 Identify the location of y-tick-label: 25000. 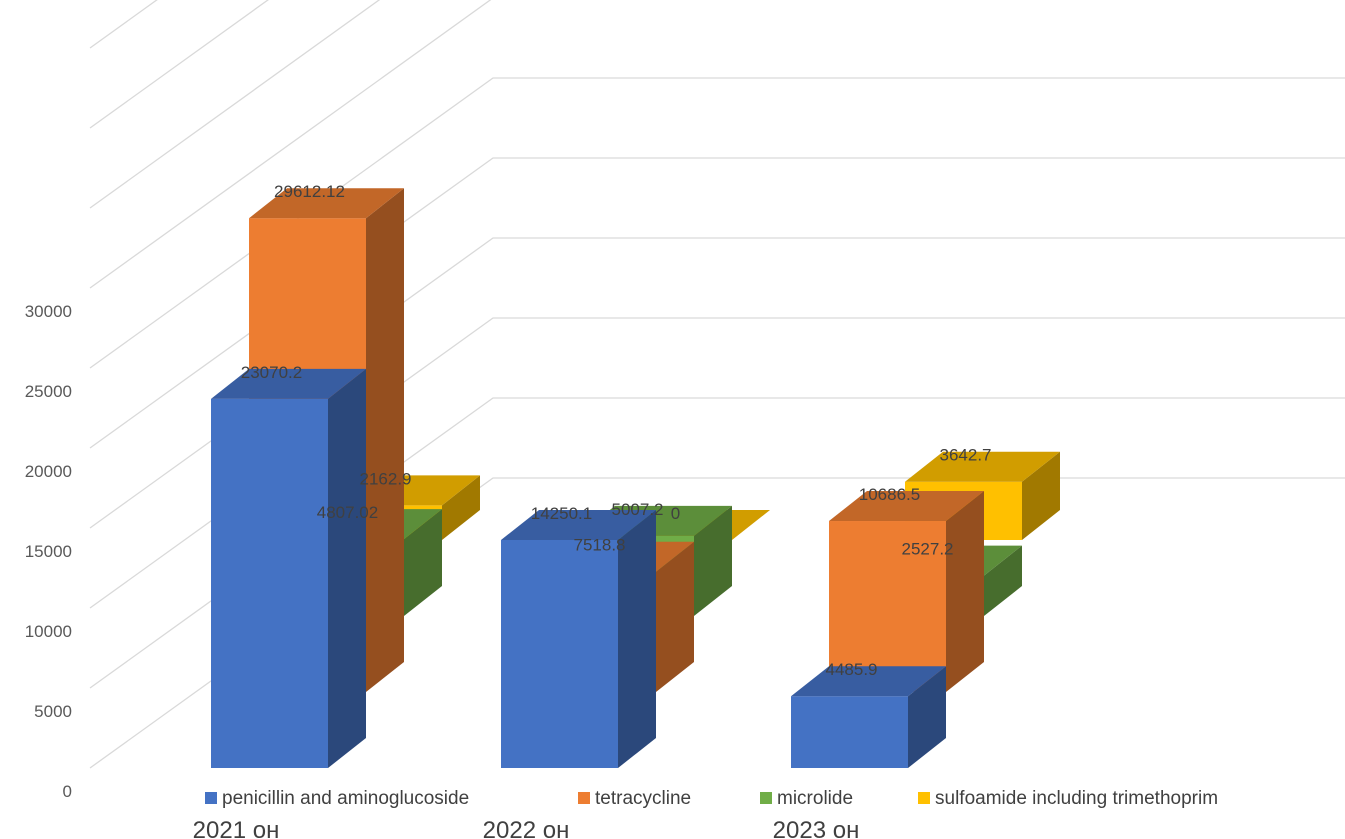
(48, 391).